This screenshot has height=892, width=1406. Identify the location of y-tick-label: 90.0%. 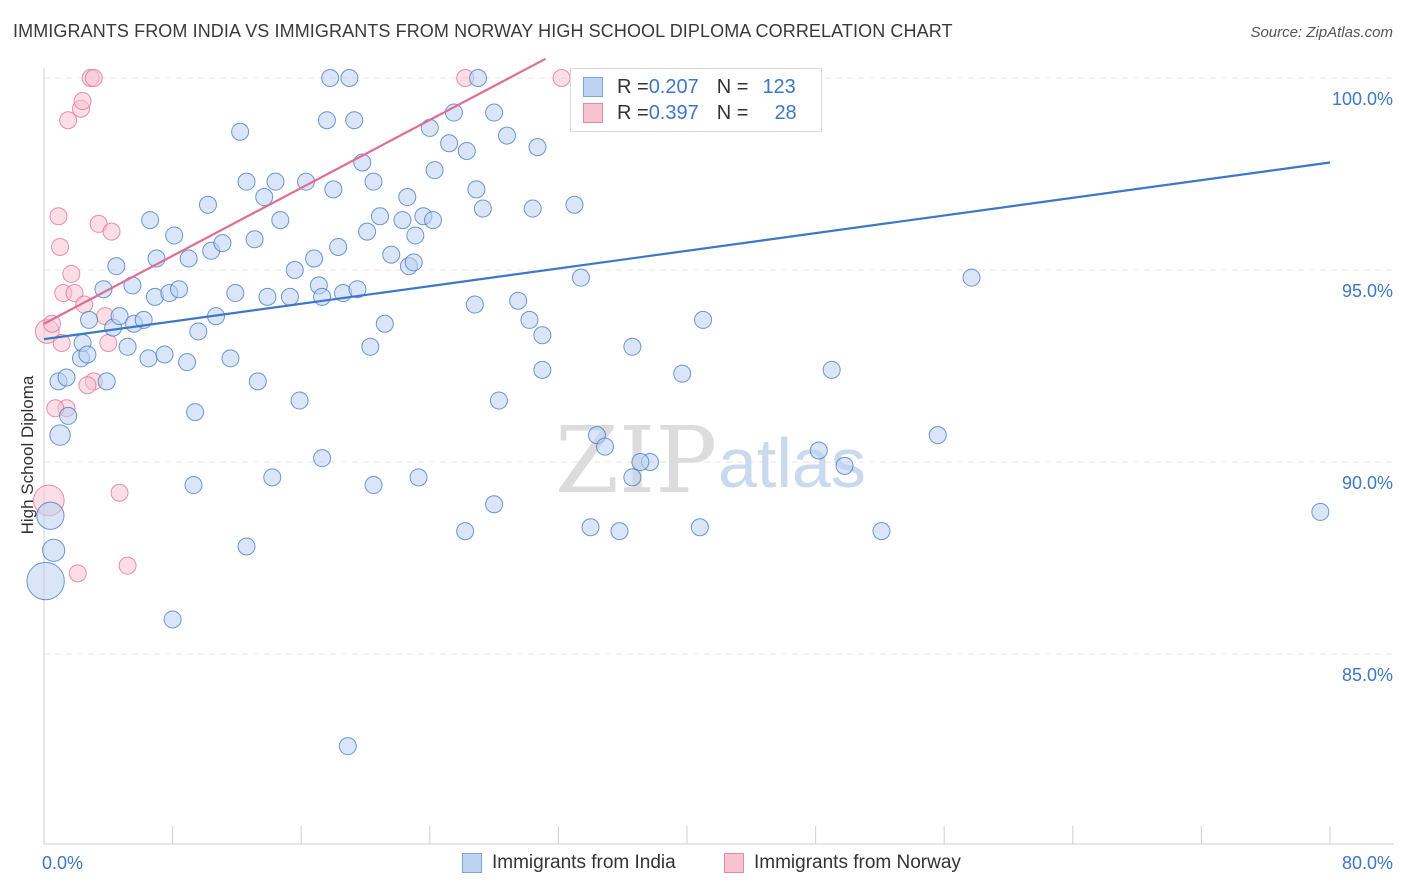
(1367, 483).